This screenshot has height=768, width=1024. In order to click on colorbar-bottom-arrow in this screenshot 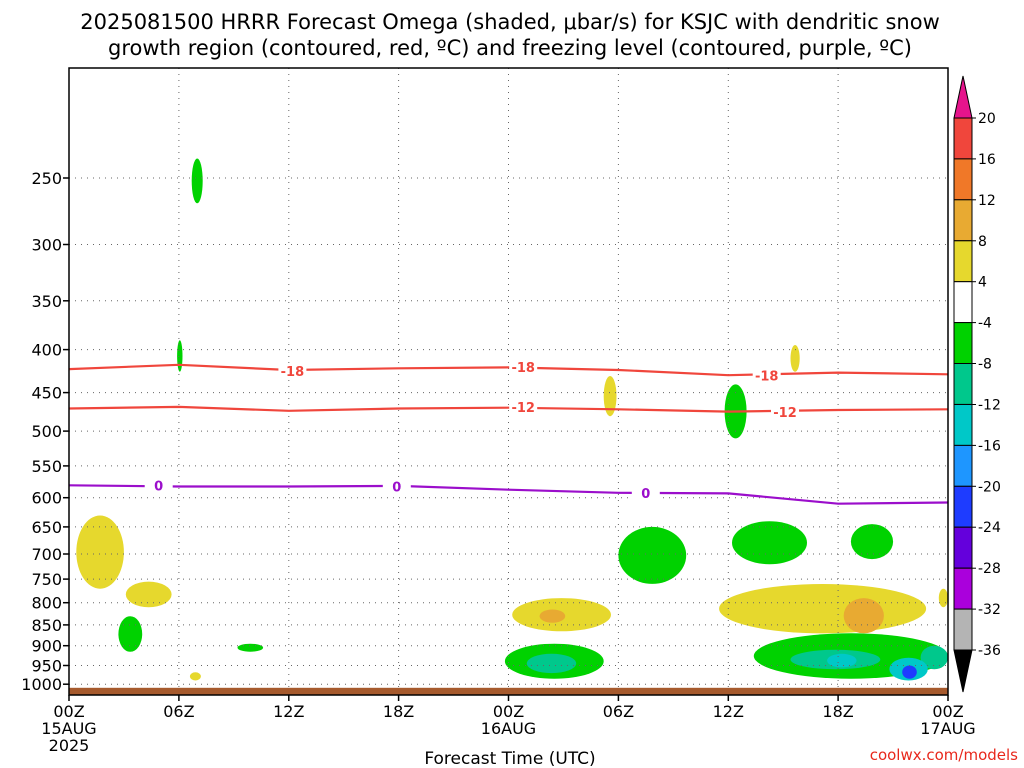, I will do `click(963, 671)`.